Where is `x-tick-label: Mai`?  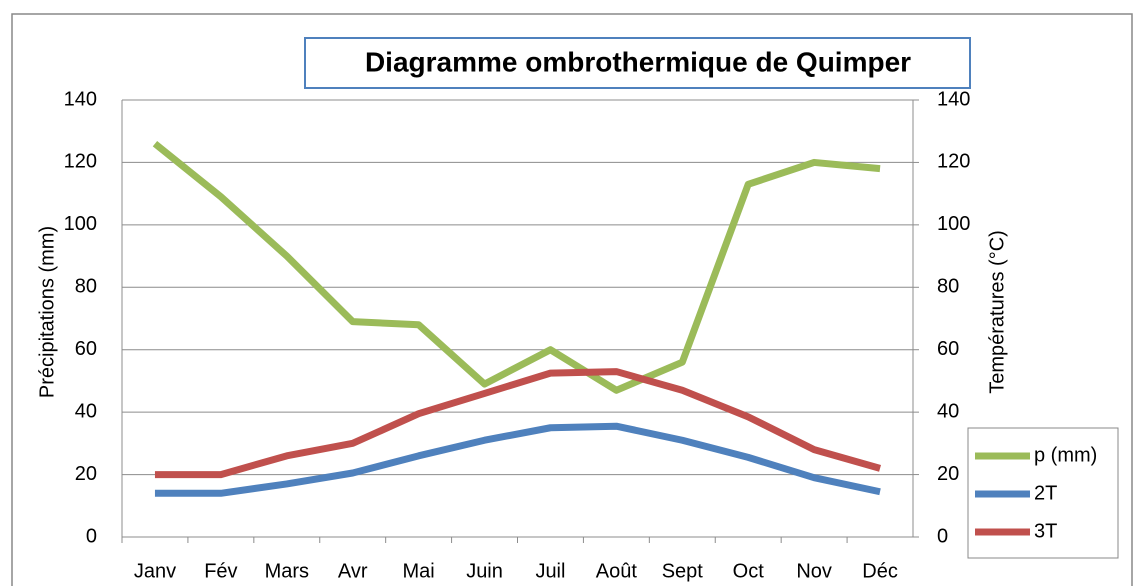 x-tick-label: Mai is located at coordinates (419, 571).